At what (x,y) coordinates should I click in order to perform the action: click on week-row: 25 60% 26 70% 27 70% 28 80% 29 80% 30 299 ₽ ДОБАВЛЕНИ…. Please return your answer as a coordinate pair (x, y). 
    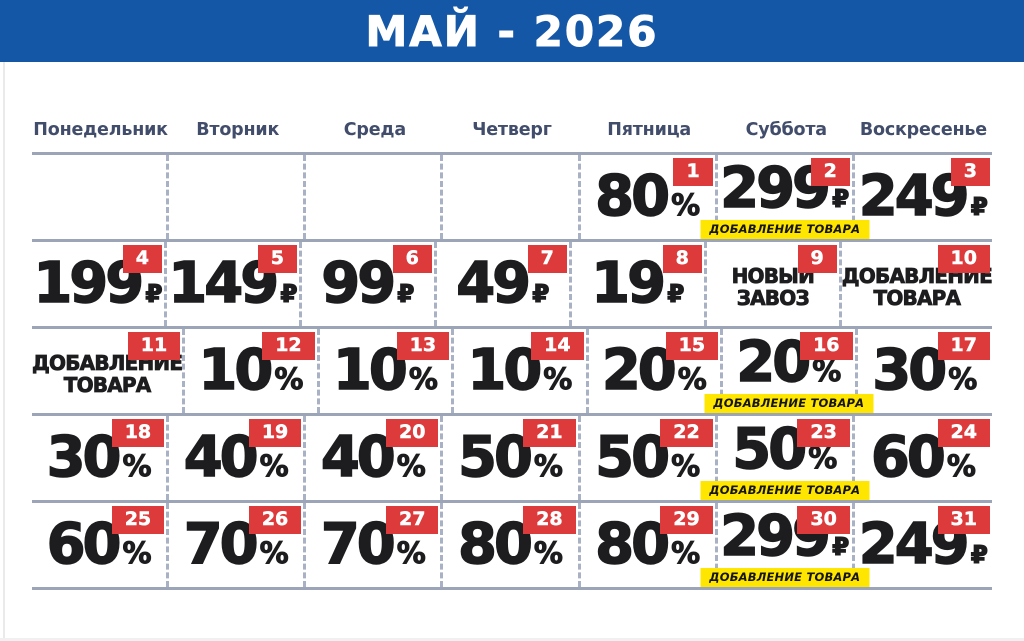
    Looking at the image, I should click on (512, 543).